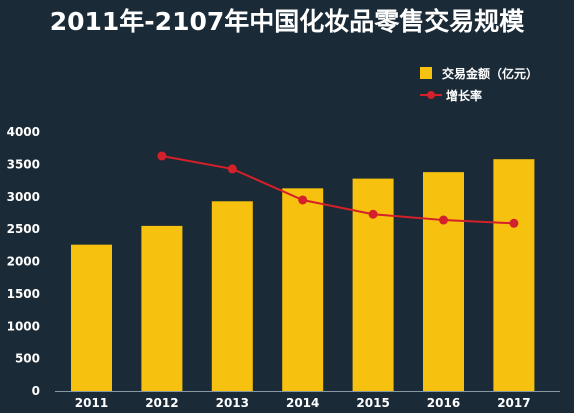 Image resolution: width=574 pixels, height=413 pixels. What do you see at coordinates (337, 189) in the screenshot?
I see `growth-line` at bounding box center [337, 189].